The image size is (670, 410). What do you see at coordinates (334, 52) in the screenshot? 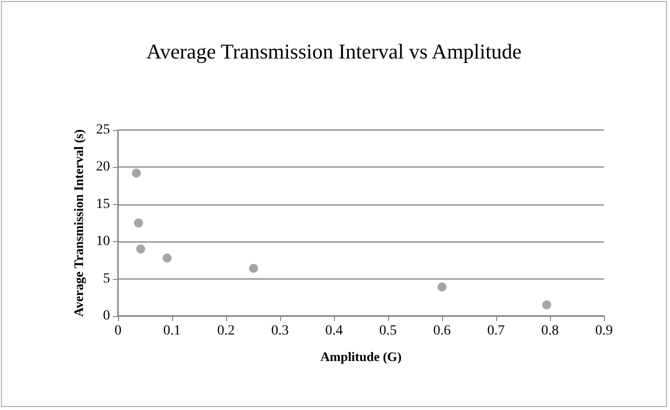
I see `chart-title: Average Transmission Interval vs Amplitude` at bounding box center [334, 52].